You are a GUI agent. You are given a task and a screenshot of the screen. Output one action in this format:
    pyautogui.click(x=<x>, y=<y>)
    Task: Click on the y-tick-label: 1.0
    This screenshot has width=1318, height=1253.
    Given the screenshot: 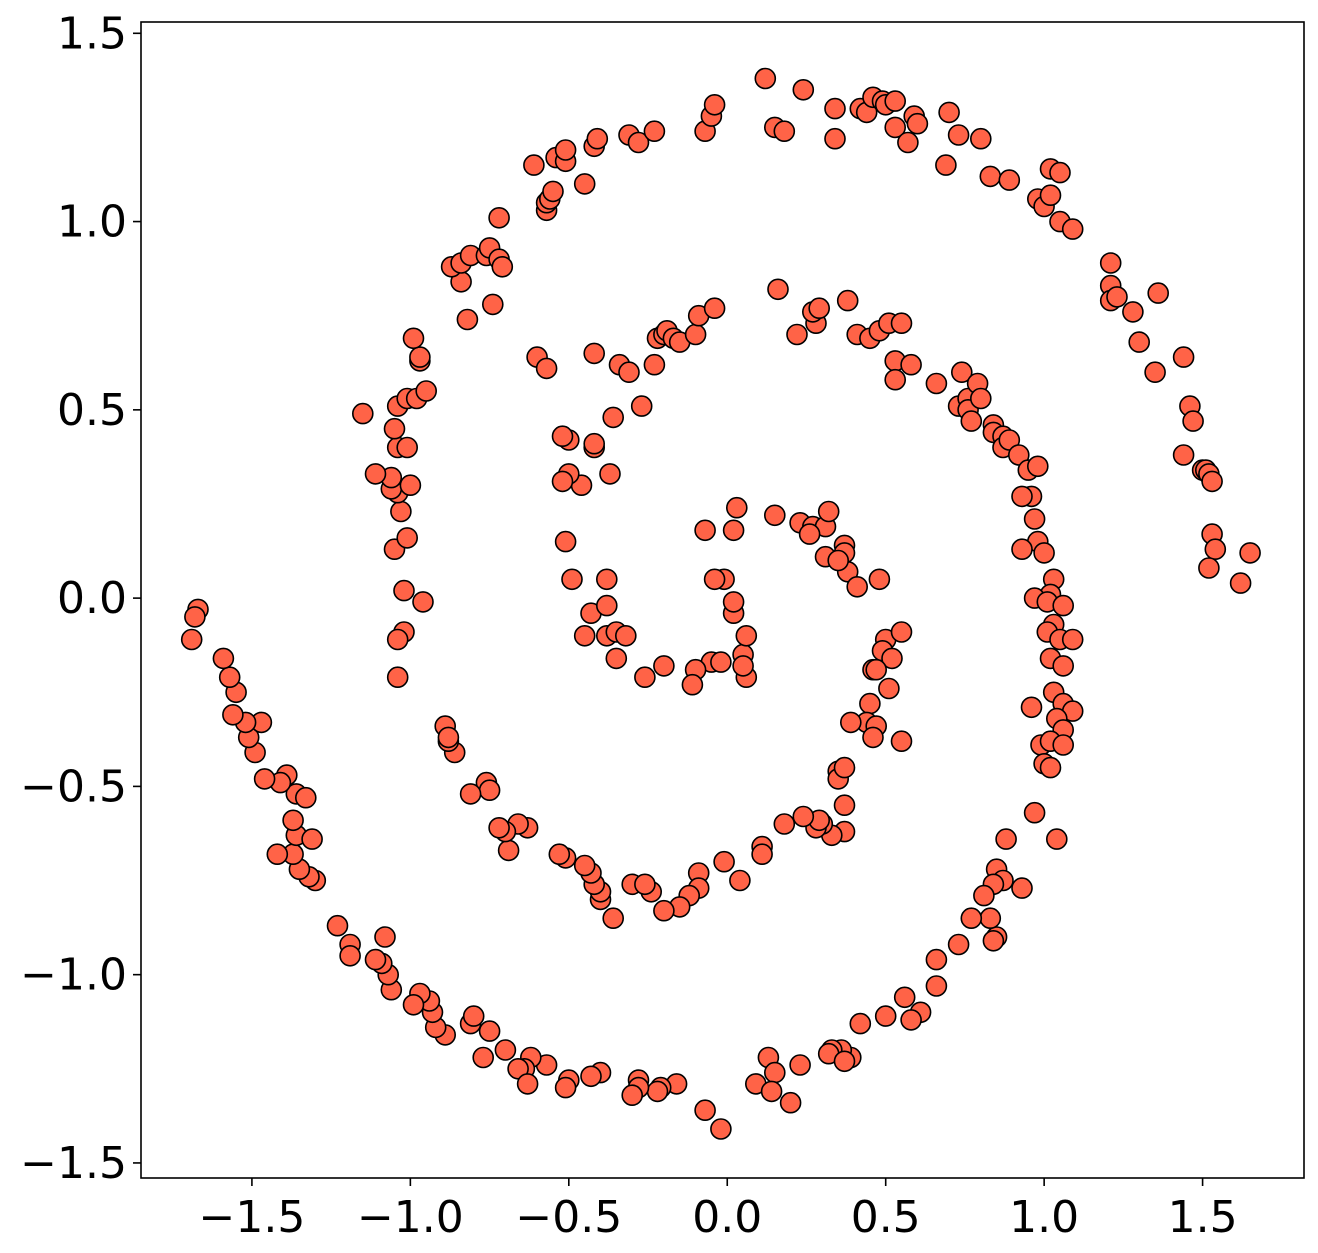 What is the action you would take?
    pyautogui.click(x=92, y=222)
    